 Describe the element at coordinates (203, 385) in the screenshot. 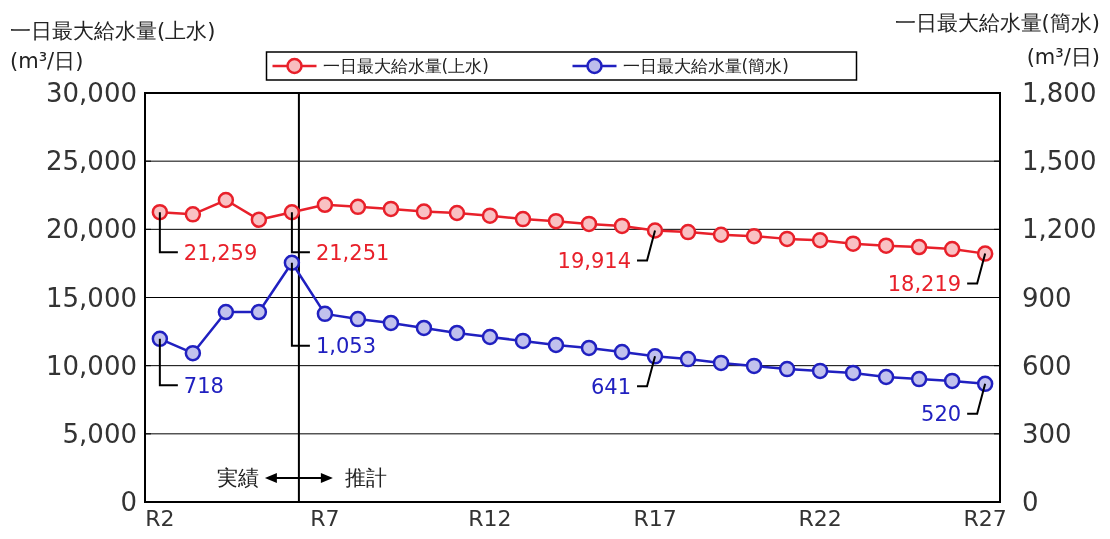

I see `data-label: 718` at that location.